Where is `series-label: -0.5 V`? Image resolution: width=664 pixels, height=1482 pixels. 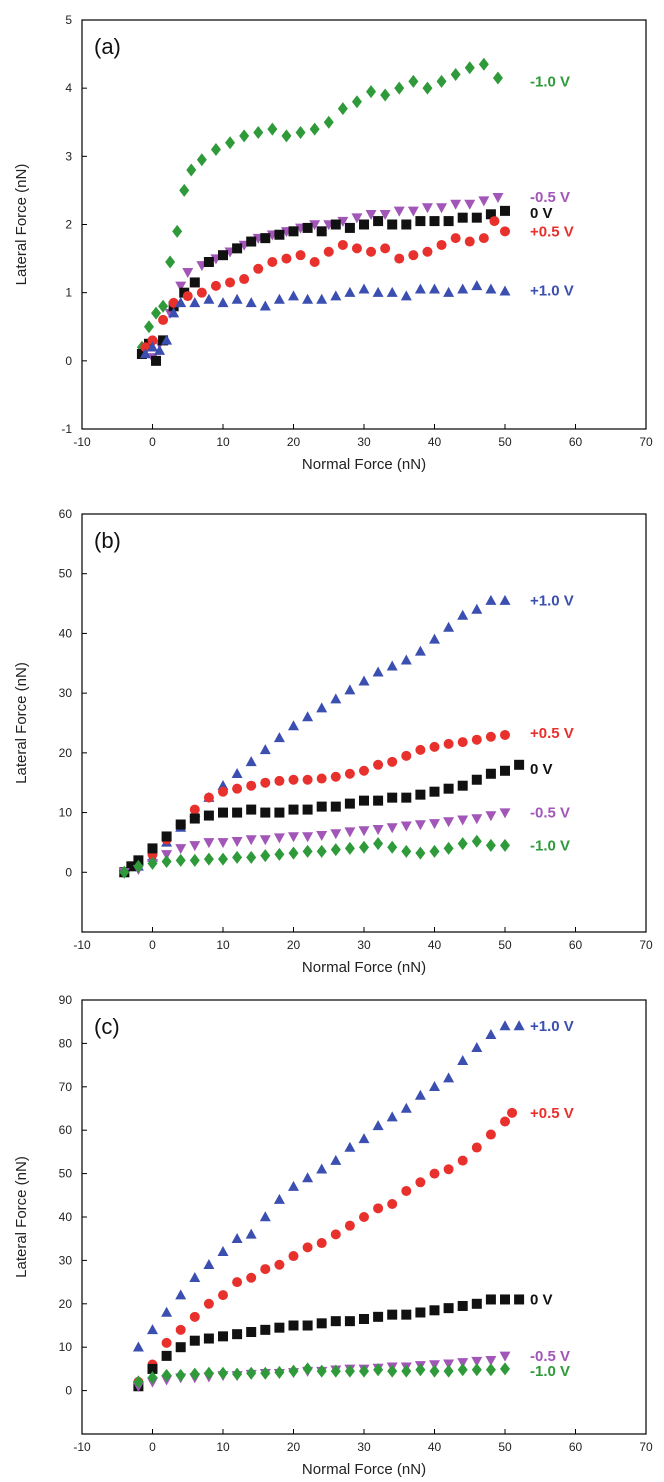
series-label: -0.5 V is located at coordinates (550, 197).